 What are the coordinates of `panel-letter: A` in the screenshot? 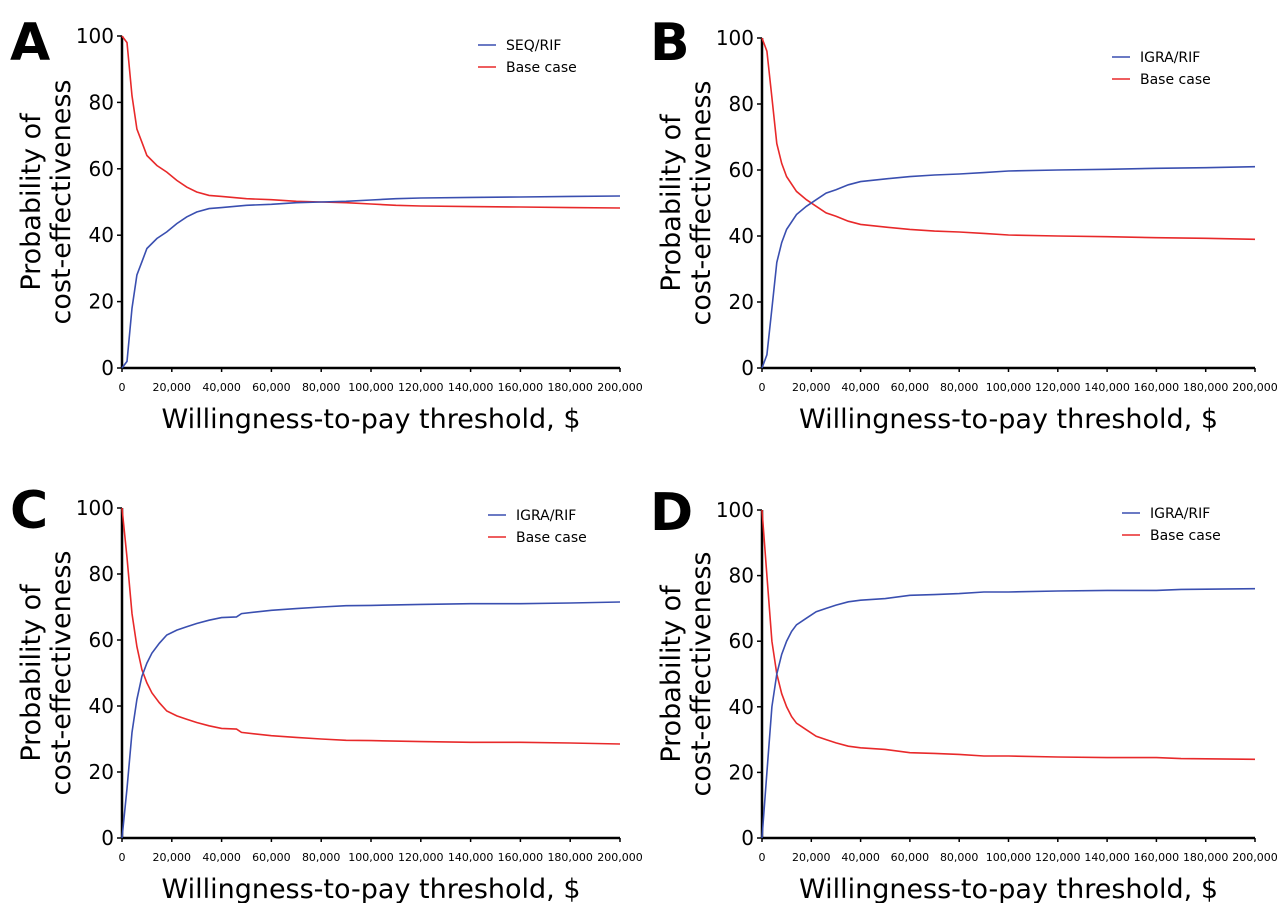 It's located at (30, 43).